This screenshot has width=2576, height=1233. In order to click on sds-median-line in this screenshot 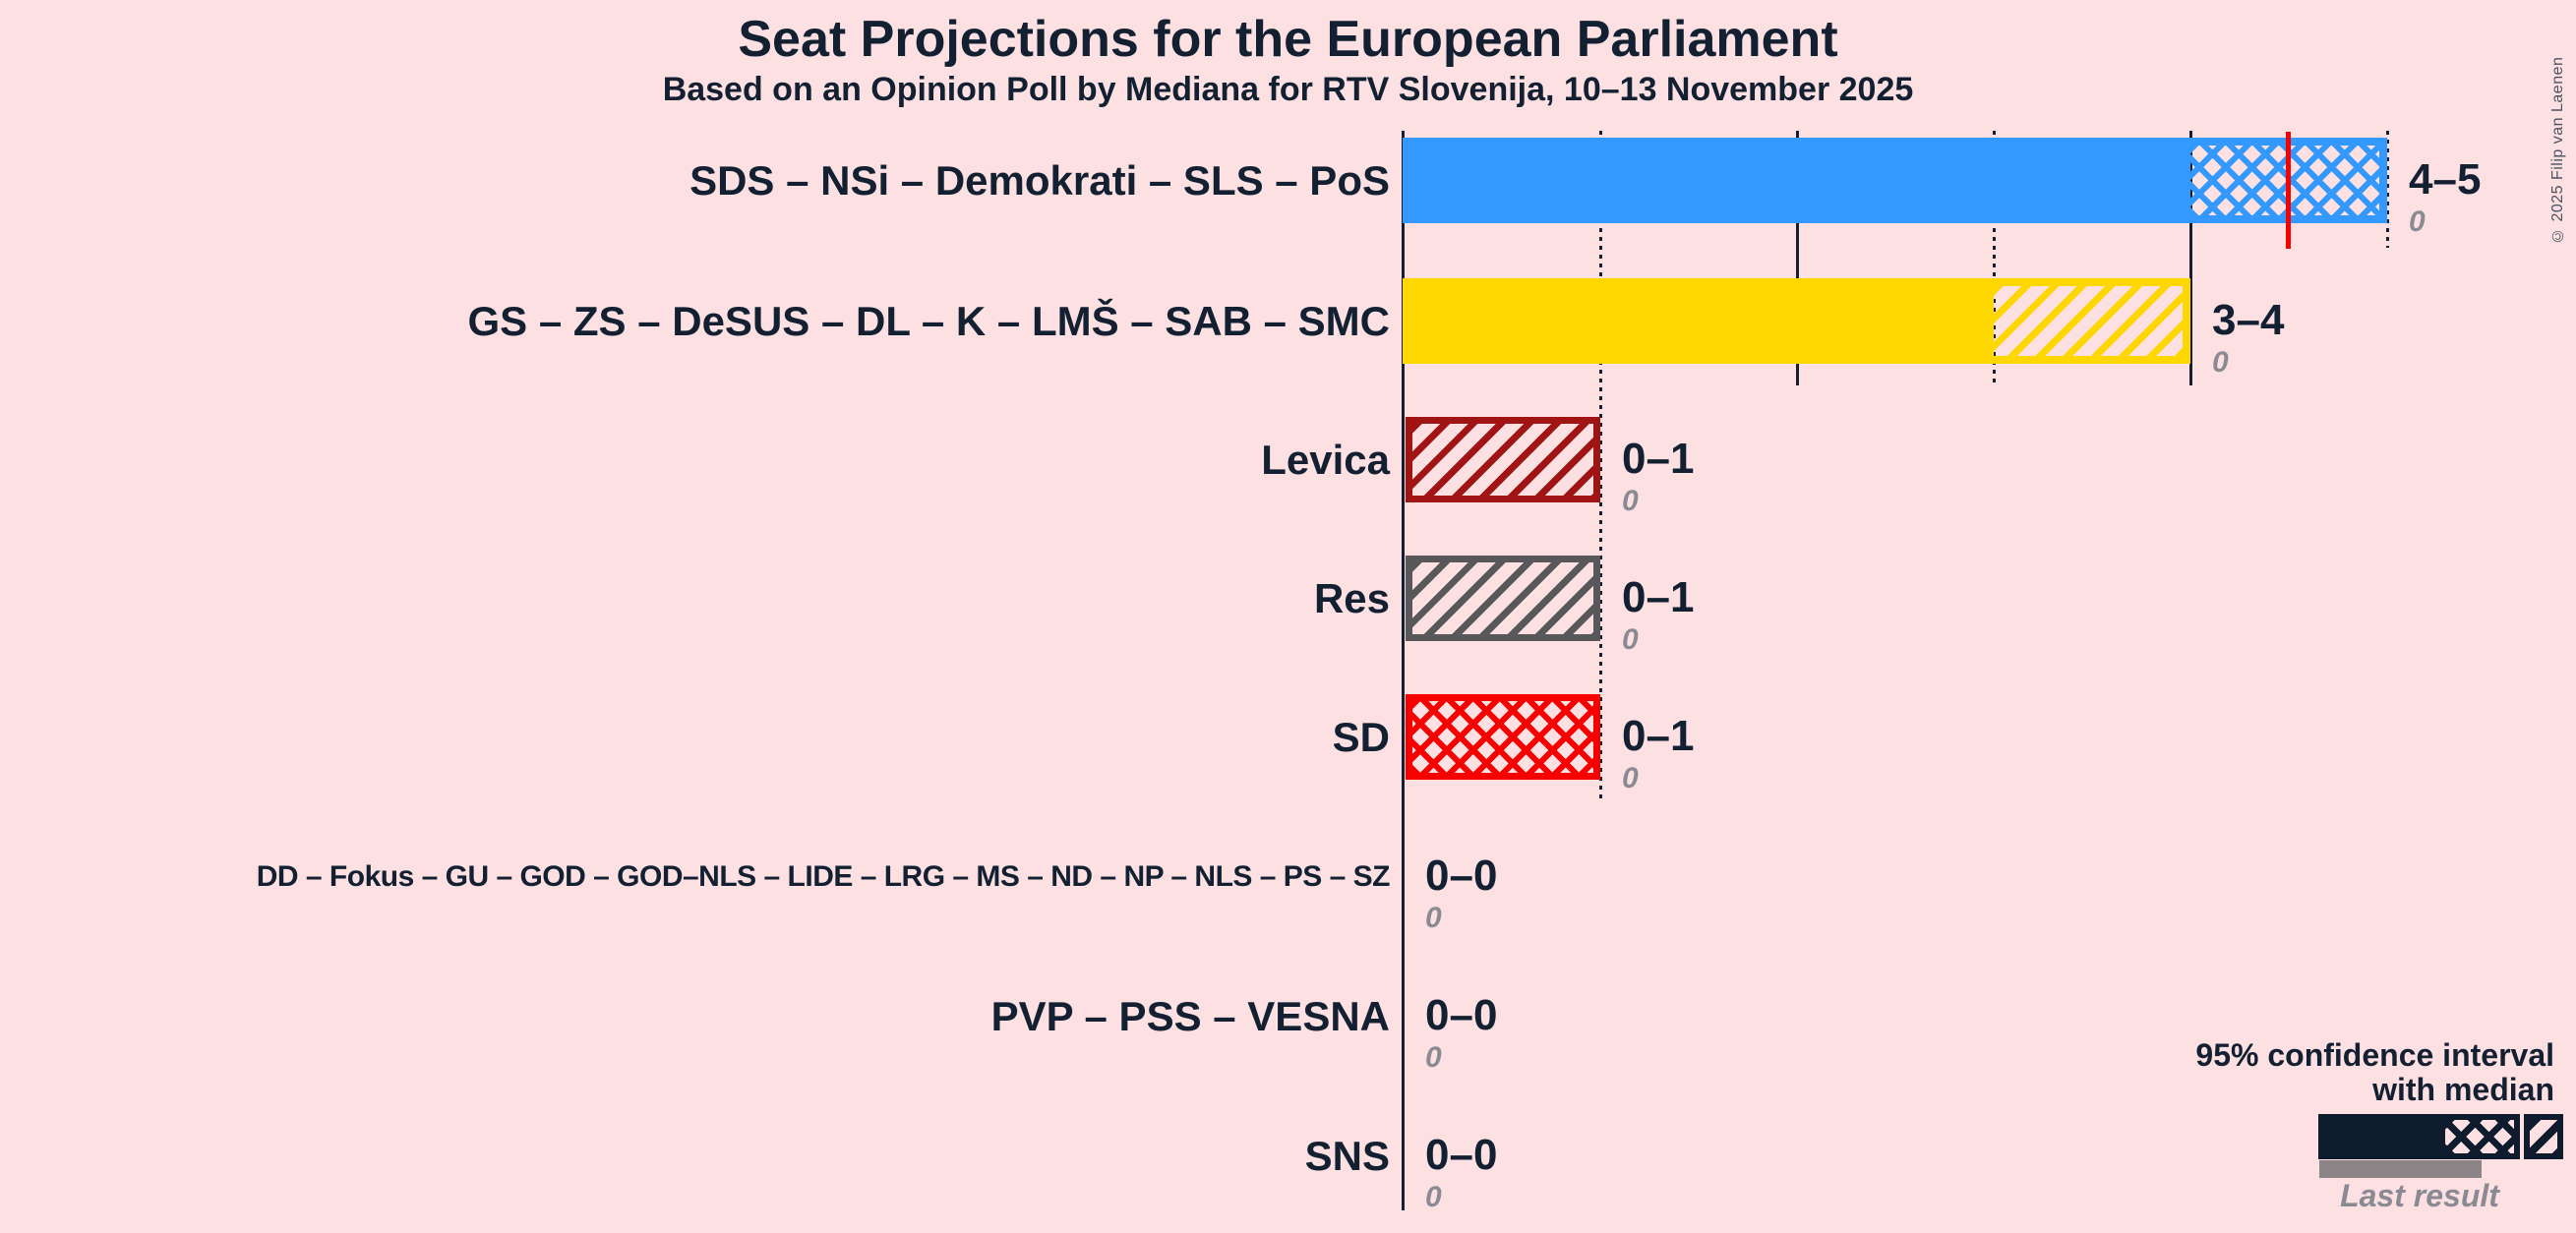, I will do `click(2288, 191)`.